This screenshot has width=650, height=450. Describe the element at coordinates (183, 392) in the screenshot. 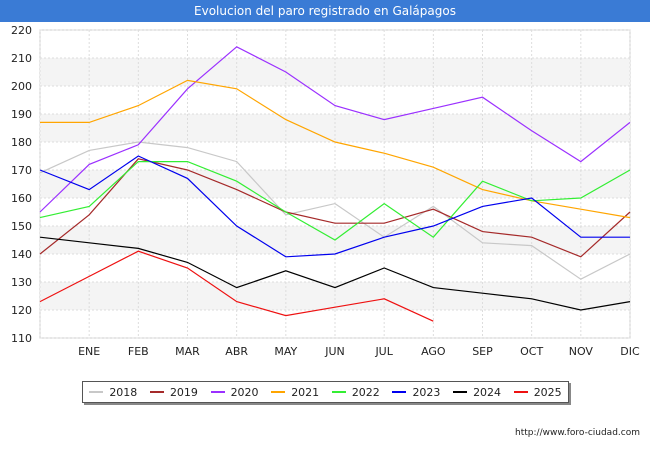

I see `legend-label: 2019` at that location.